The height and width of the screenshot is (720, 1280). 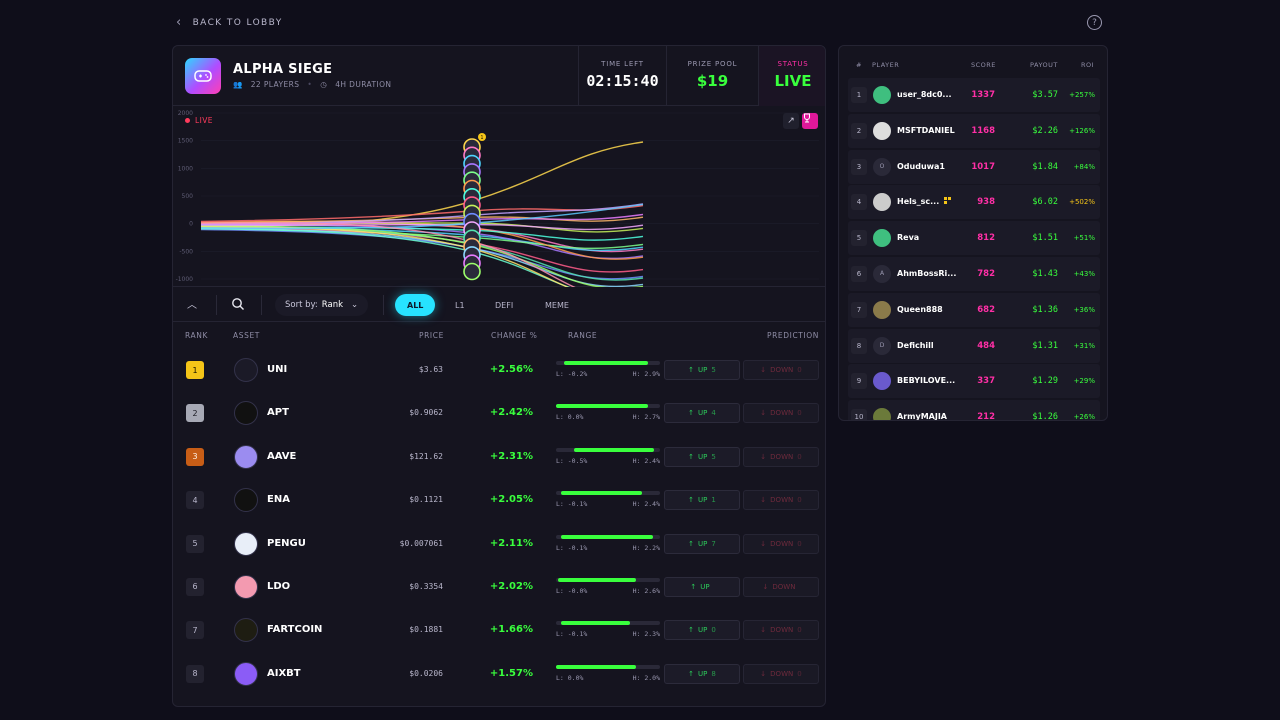 I want to click on asset-row: 1 UNI $3.63 +2.56% L: -0.2% H: 2.9% ↑ UP 5 ↓ DOWN 0, so click(x=499, y=371).